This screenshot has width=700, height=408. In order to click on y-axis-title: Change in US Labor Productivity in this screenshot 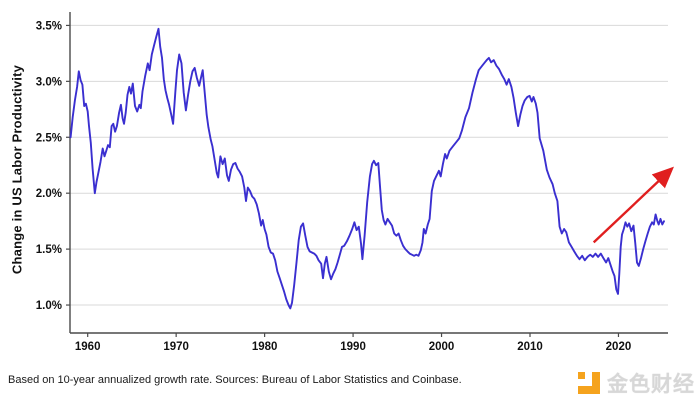, I will do `click(17, 169)`.